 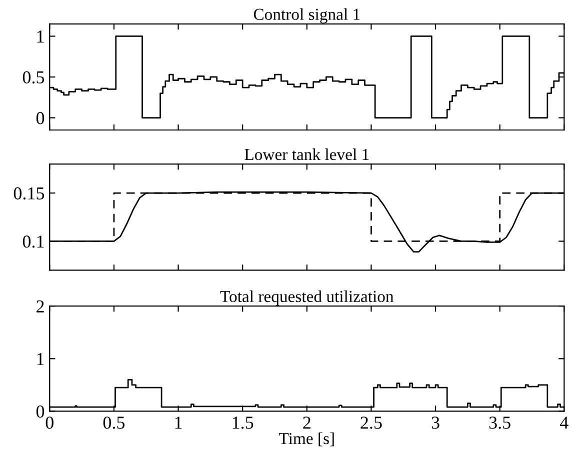 What do you see at coordinates (243, 422) in the screenshot?
I see `x-tick-label: 1.5` at bounding box center [243, 422].